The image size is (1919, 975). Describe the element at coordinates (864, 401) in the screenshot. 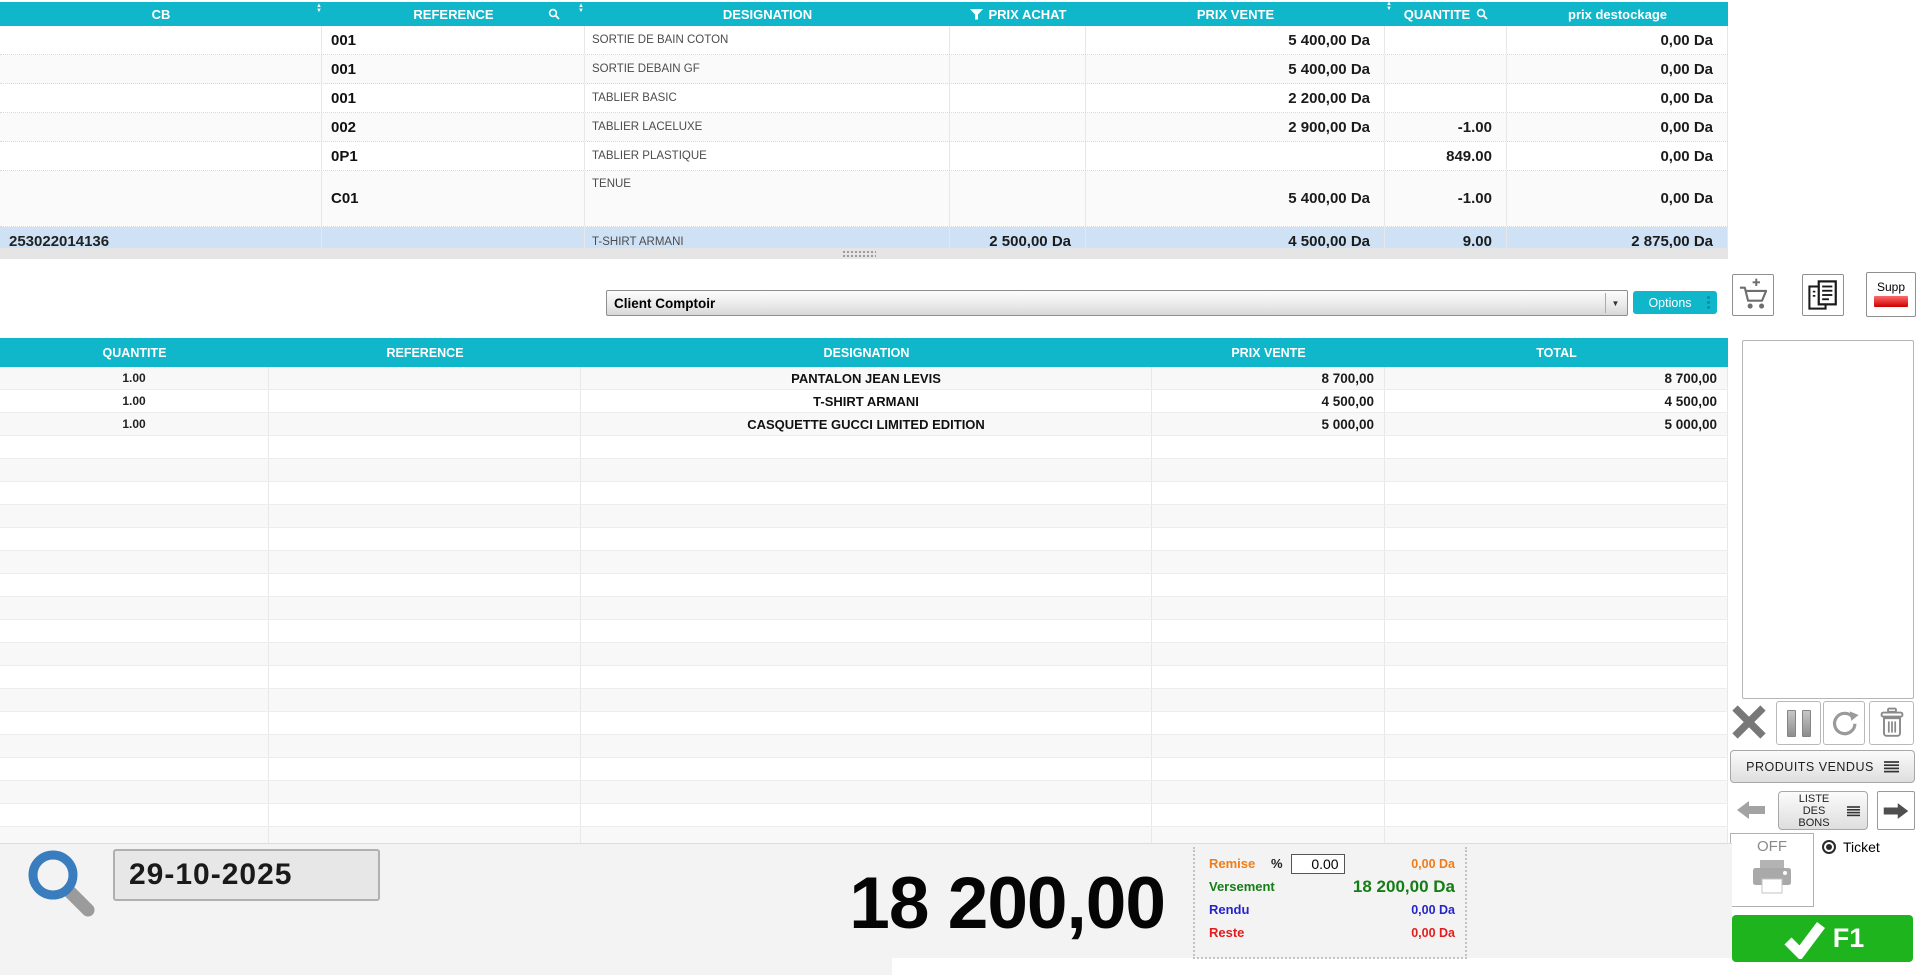

I see `sale-table-row: 1.00 T-SHIRT ARMANI 4 500,00 4 500,00` at that location.